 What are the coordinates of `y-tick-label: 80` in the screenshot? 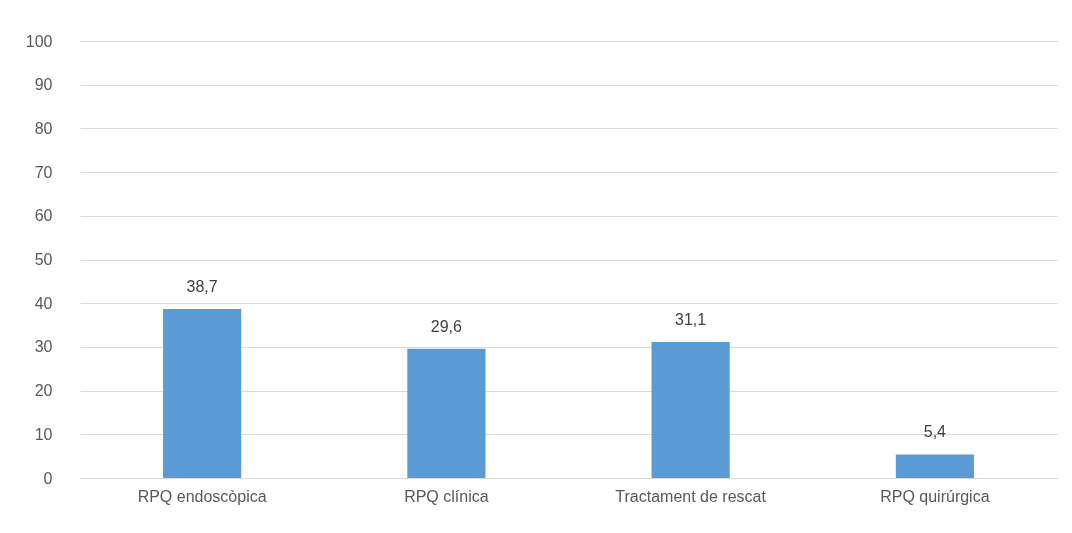 It's located at (43, 128).